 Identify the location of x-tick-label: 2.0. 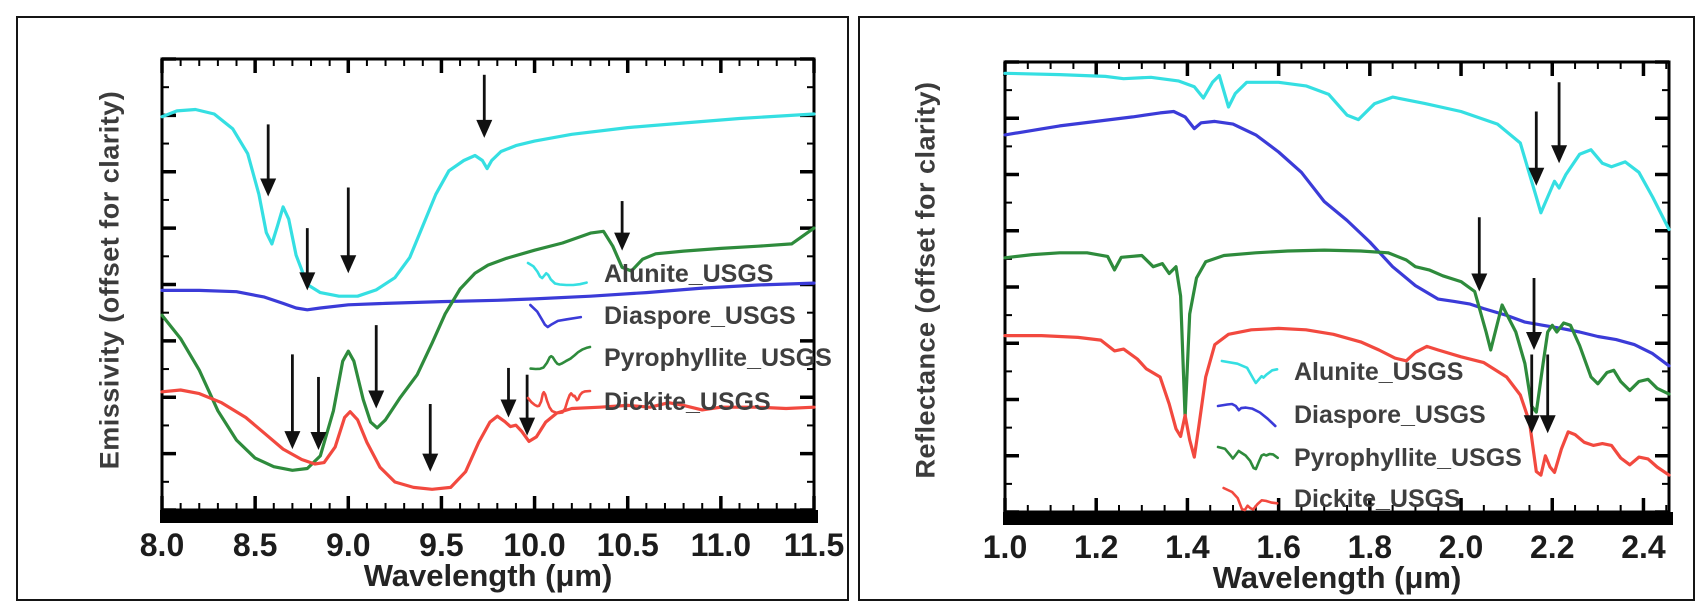
(1461, 547).